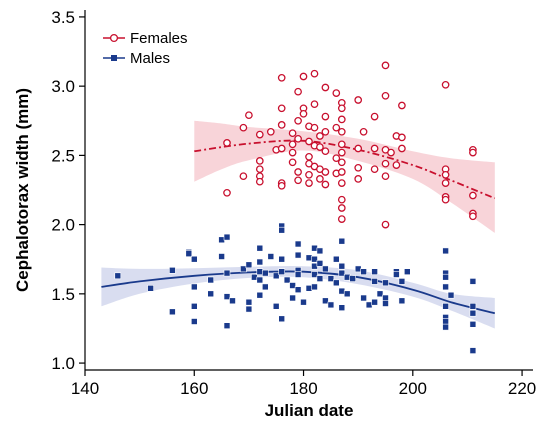 This screenshot has height=429, width=541. I want to click on legend: Females Males, so click(145, 48).